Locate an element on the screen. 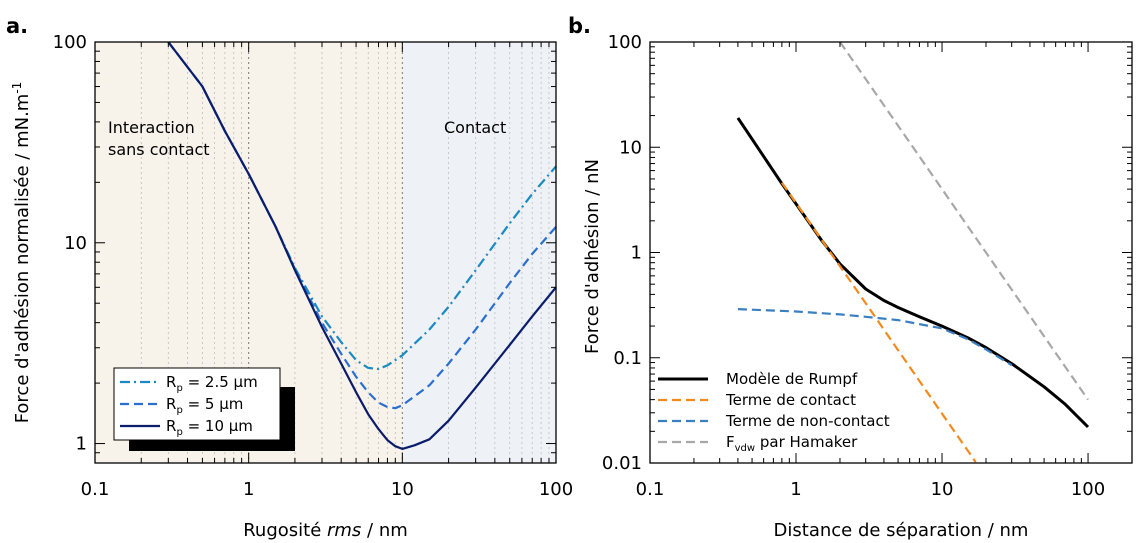 This screenshot has height=543, width=1140. region-labels: Interaction sans contact Contact is located at coordinates (307, 138).